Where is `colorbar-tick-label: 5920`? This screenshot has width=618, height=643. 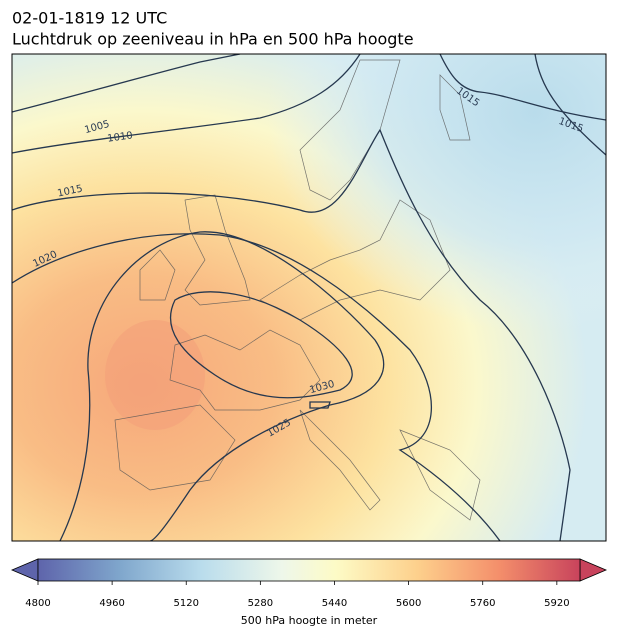 colorbar-tick-label: 5920 is located at coordinates (556, 603).